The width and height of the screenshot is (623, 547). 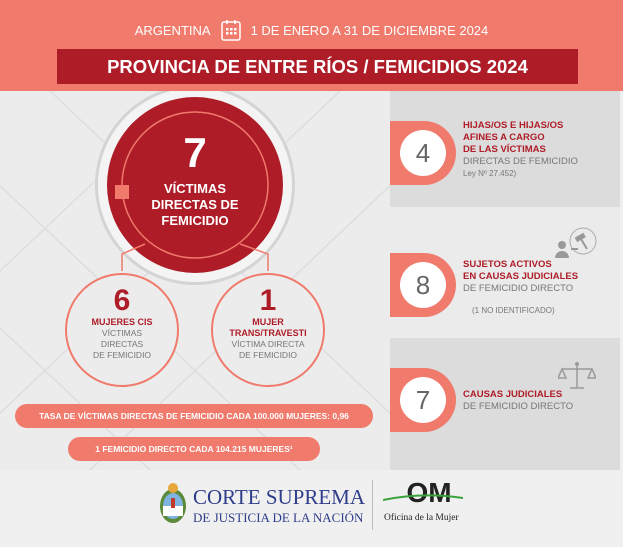 I want to click on children-label: DE LAS VÍCTIMAS, so click(x=504, y=149).